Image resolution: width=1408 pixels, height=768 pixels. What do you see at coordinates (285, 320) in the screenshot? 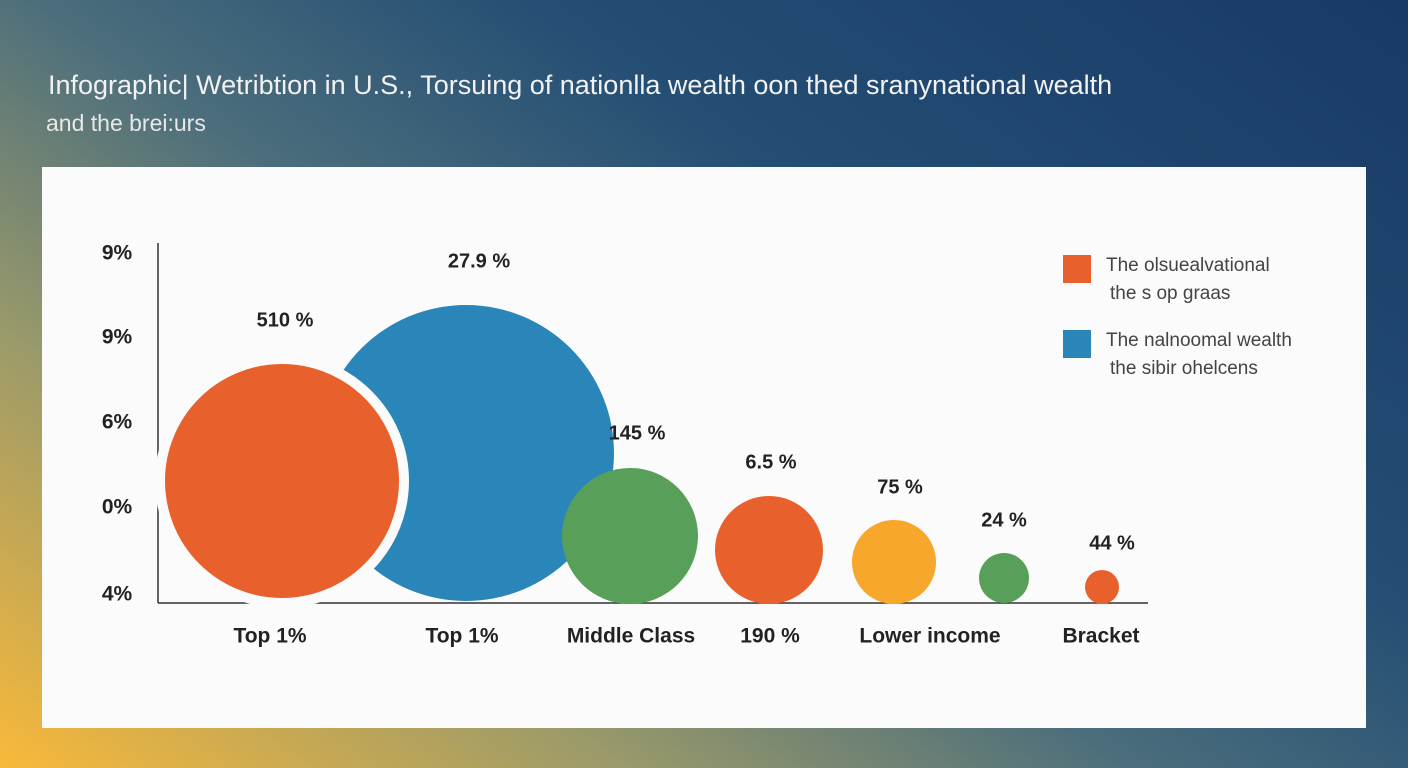
I see `value-label: 510 %` at bounding box center [285, 320].